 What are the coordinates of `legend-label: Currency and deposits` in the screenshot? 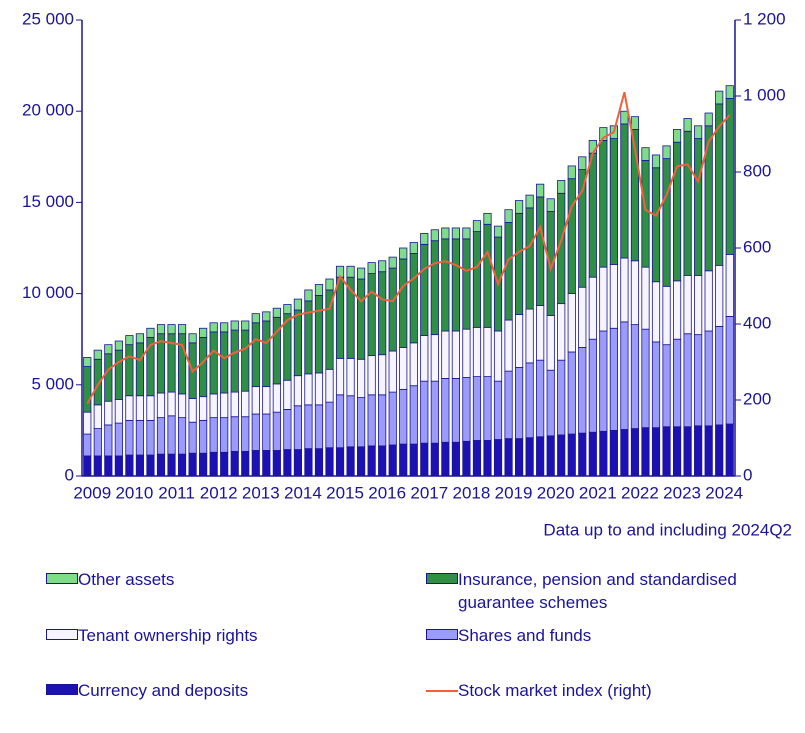 It's located at (163, 690).